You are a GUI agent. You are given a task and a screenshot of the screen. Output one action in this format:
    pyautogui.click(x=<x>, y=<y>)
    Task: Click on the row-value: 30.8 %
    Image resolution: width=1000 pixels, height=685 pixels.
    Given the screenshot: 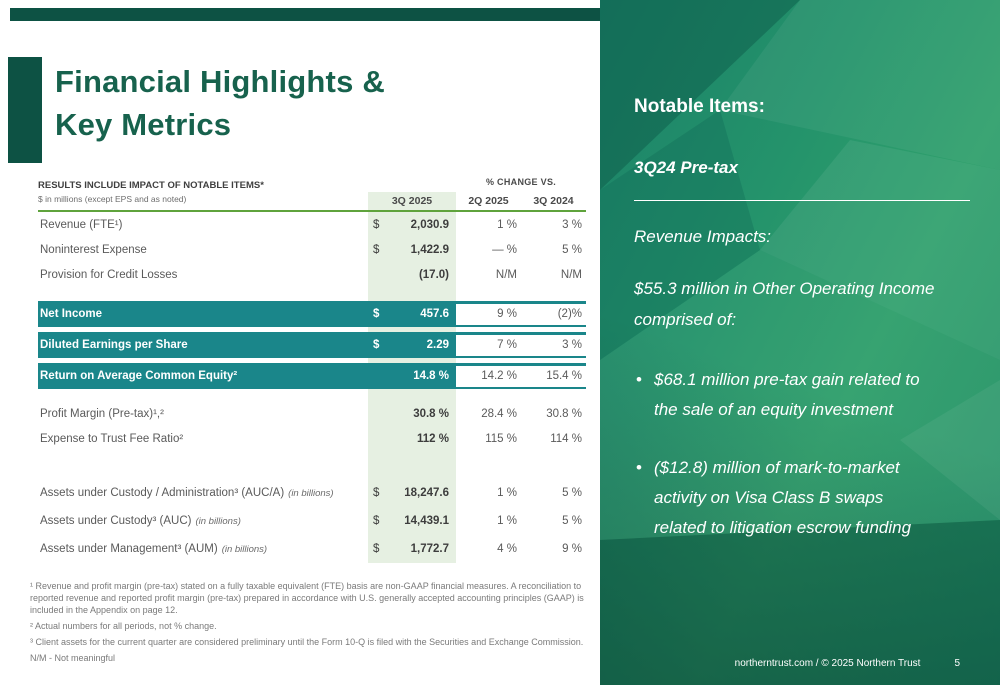 What is the action you would take?
    pyautogui.click(x=431, y=413)
    